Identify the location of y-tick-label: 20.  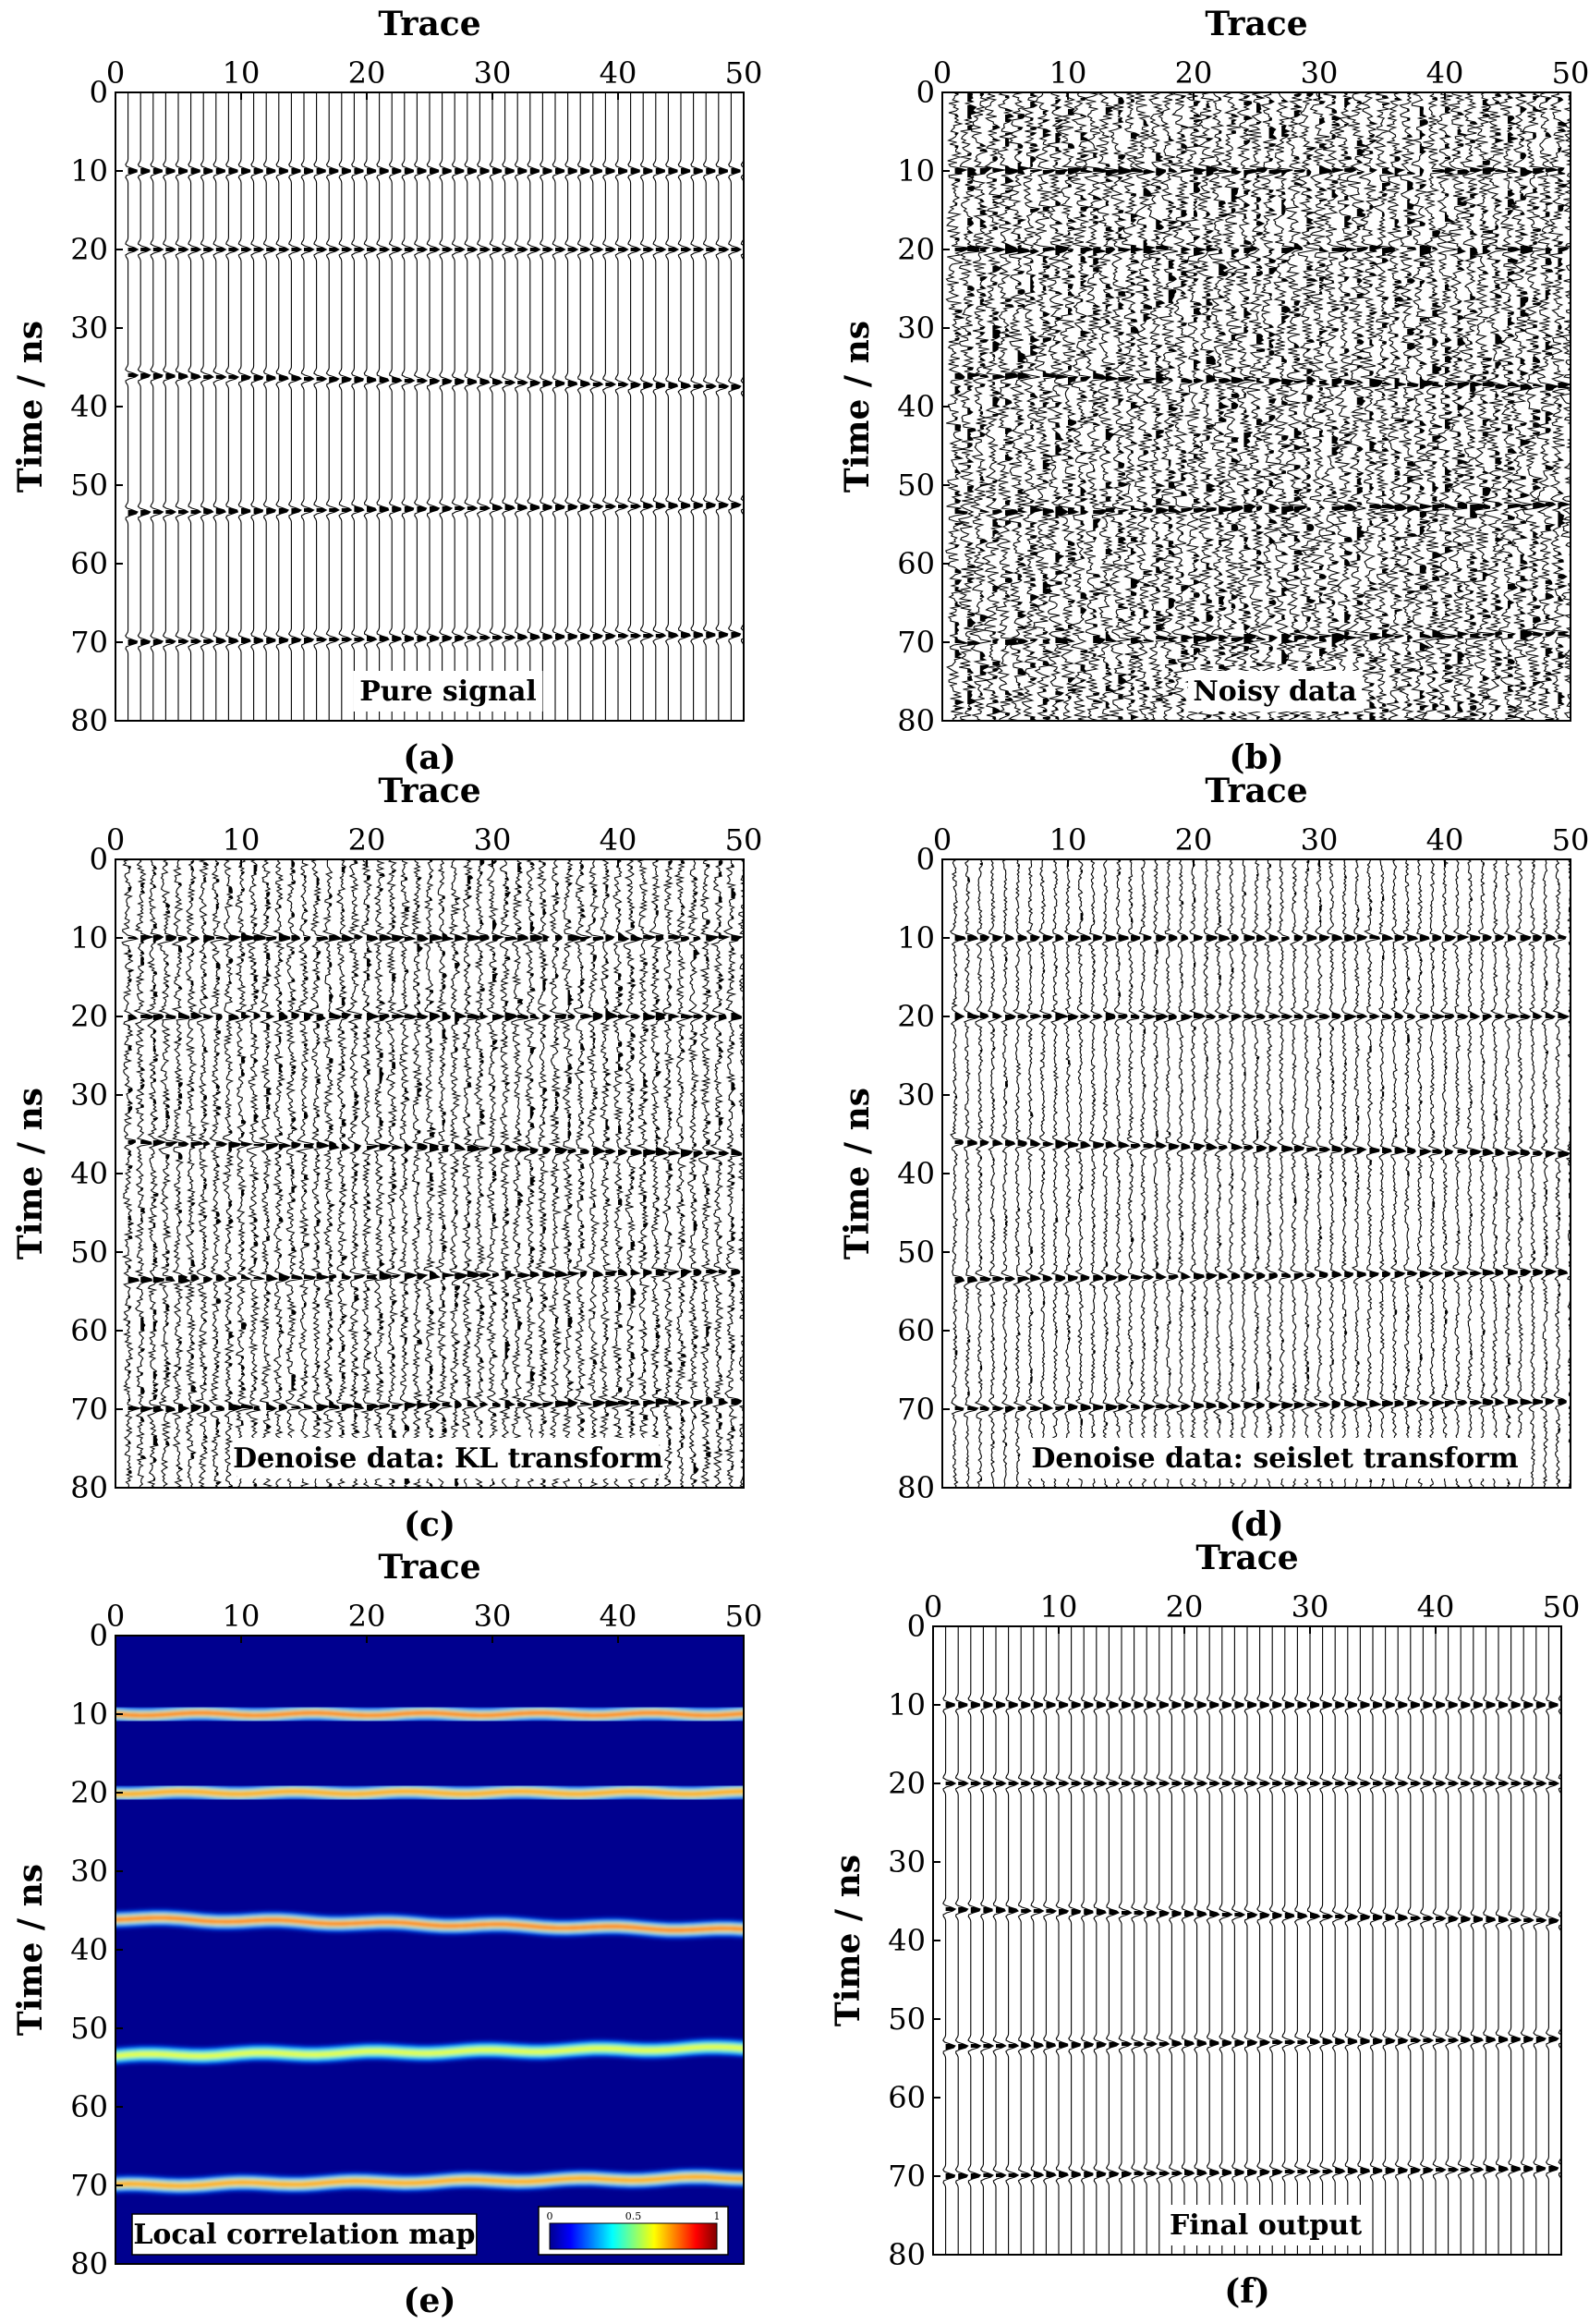
(916, 1016).